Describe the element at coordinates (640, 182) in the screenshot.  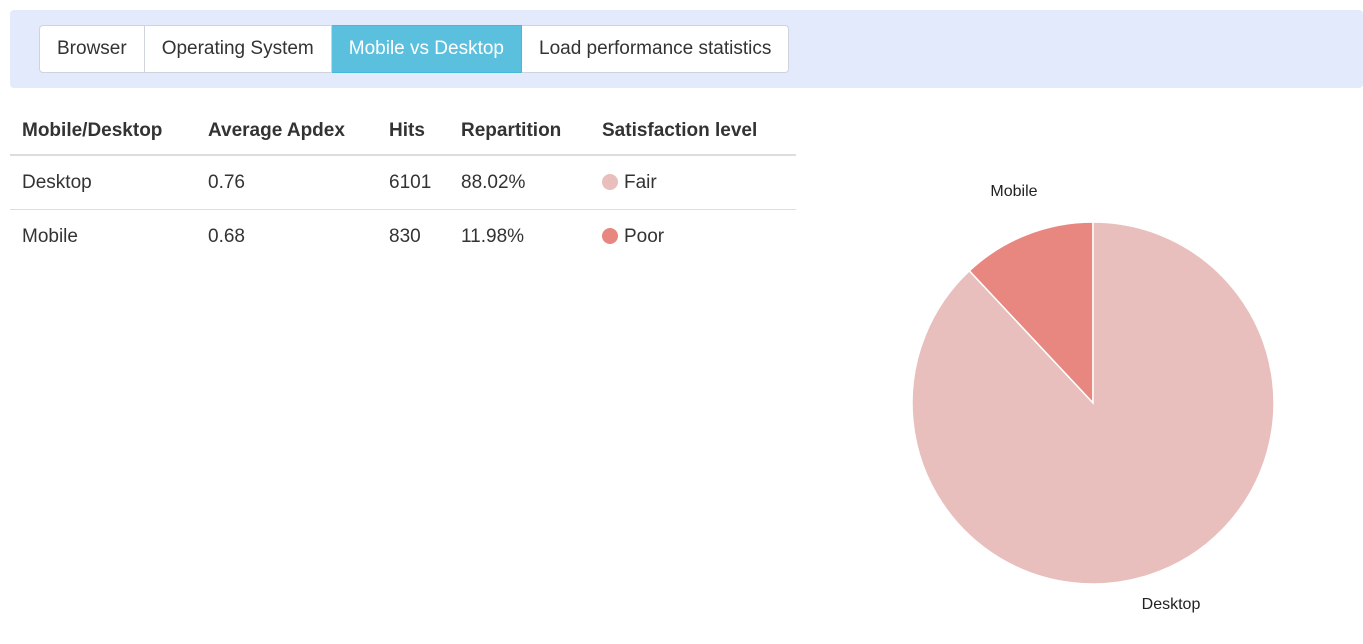
I see `satisfaction-label: Fair` at that location.